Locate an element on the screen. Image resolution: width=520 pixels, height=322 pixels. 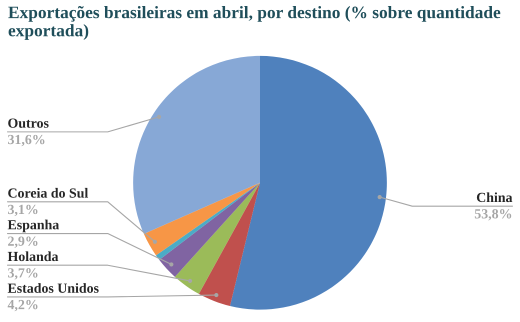
data-label: 31,6% is located at coordinates (26, 140).